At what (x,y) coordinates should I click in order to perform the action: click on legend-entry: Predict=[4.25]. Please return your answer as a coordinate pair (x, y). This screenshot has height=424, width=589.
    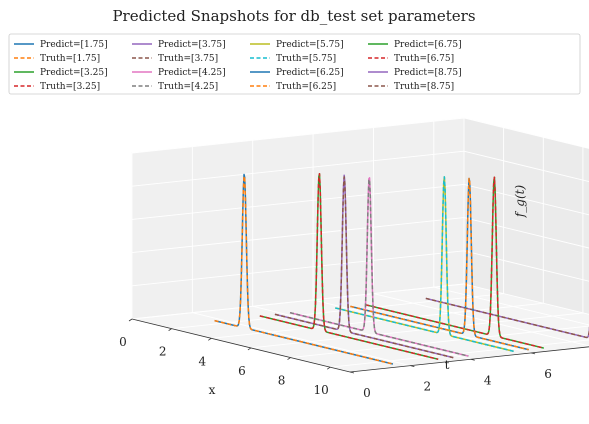
    Looking at the image, I should click on (192, 73).